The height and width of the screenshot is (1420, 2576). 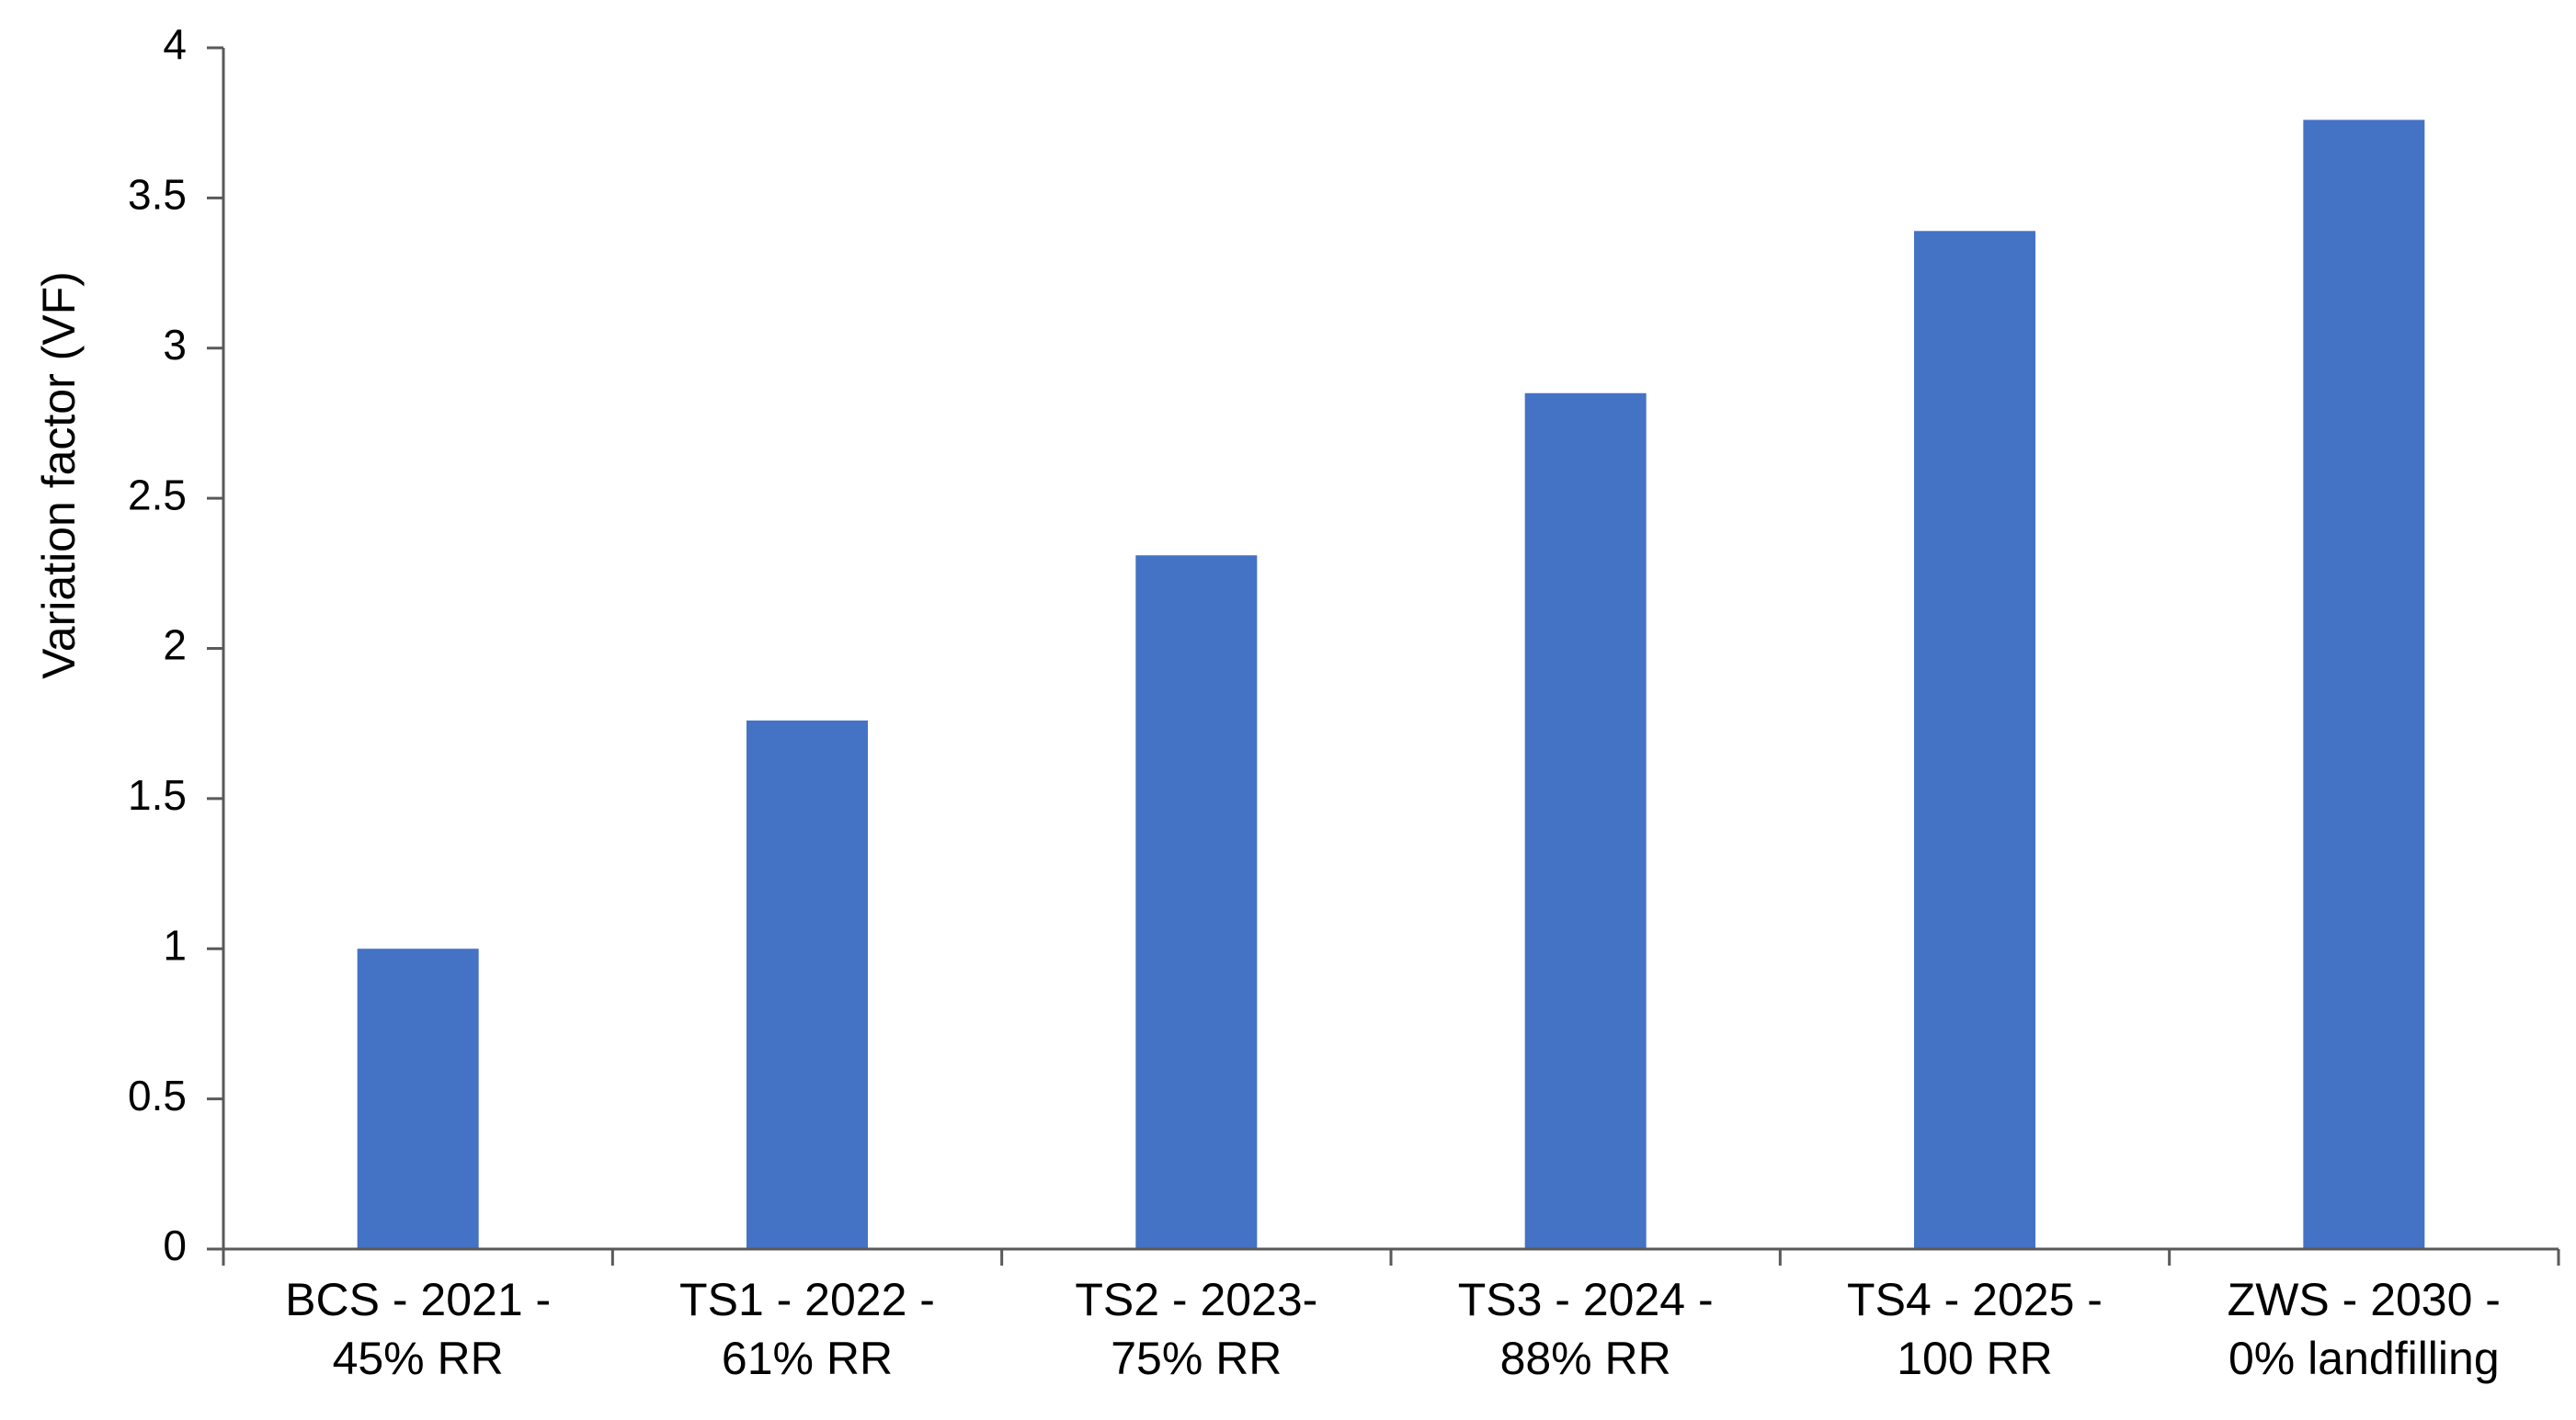 I want to click on y-tick-label: 1, so click(x=175, y=945).